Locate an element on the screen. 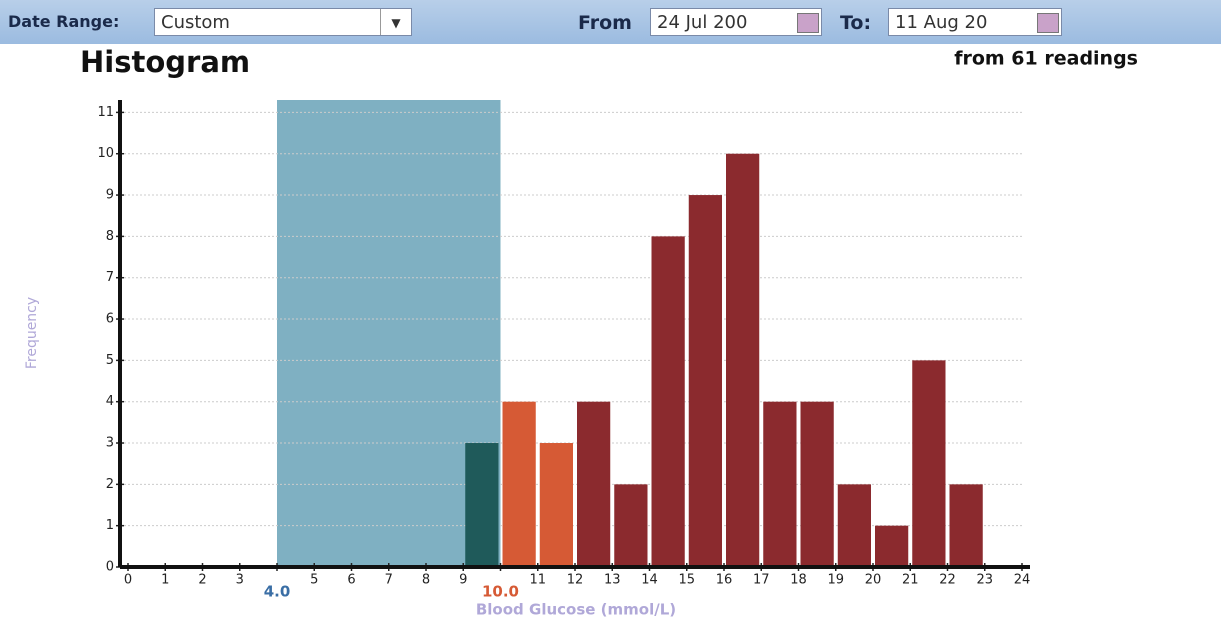  x-tick-label: 11 is located at coordinates (537, 580).